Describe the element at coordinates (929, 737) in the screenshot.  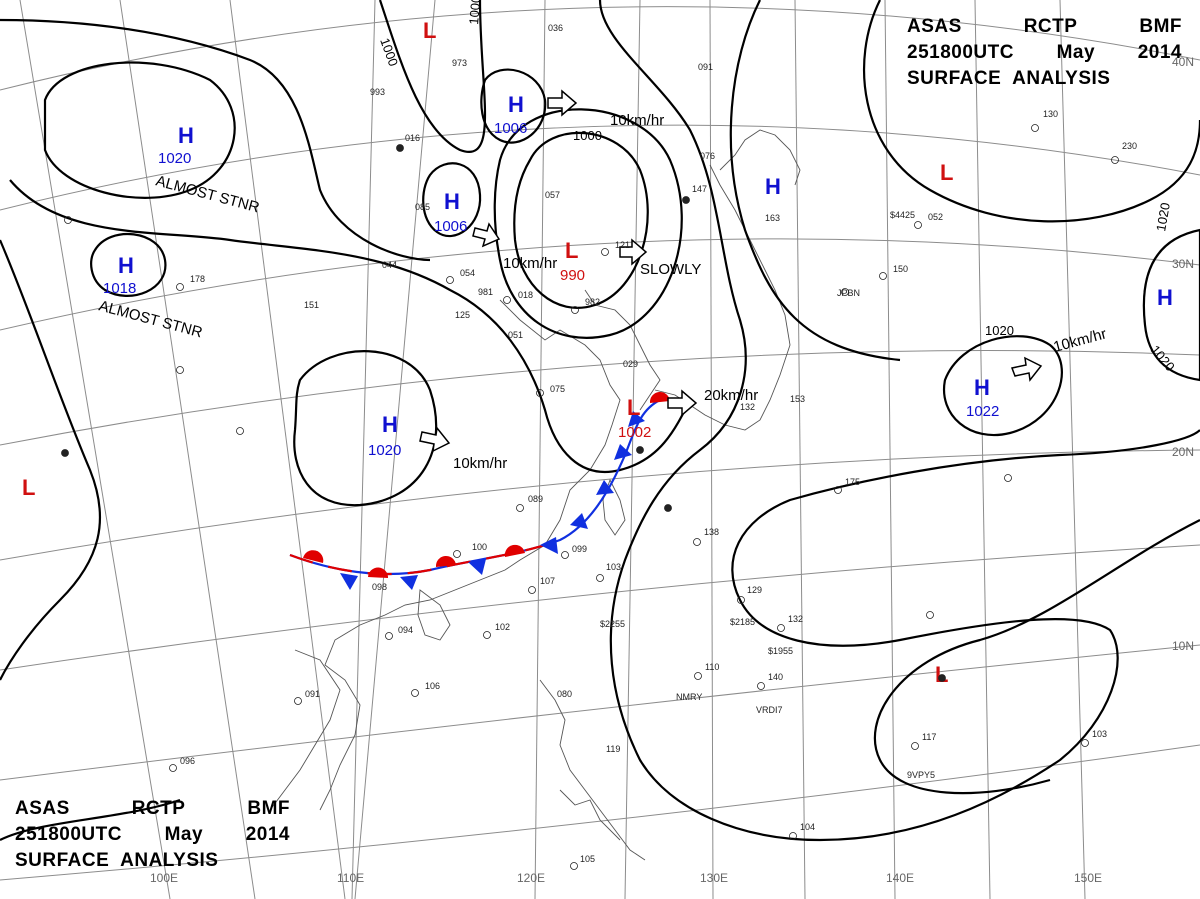
I see `station-value: 117` at that location.